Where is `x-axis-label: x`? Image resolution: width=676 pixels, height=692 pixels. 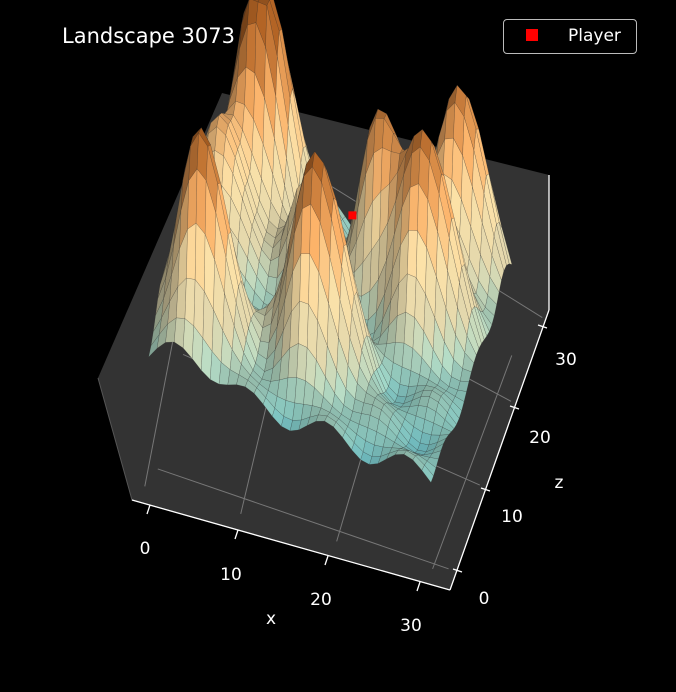
x-axis-label: x is located at coordinates (271, 619).